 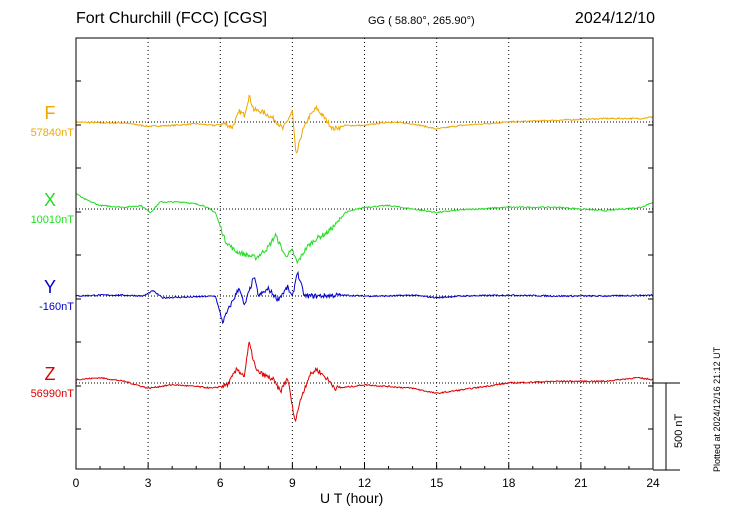 What do you see at coordinates (614, 18) in the screenshot?
I see `plot-date: 2024/12/10` at bounding box center [614, 18].